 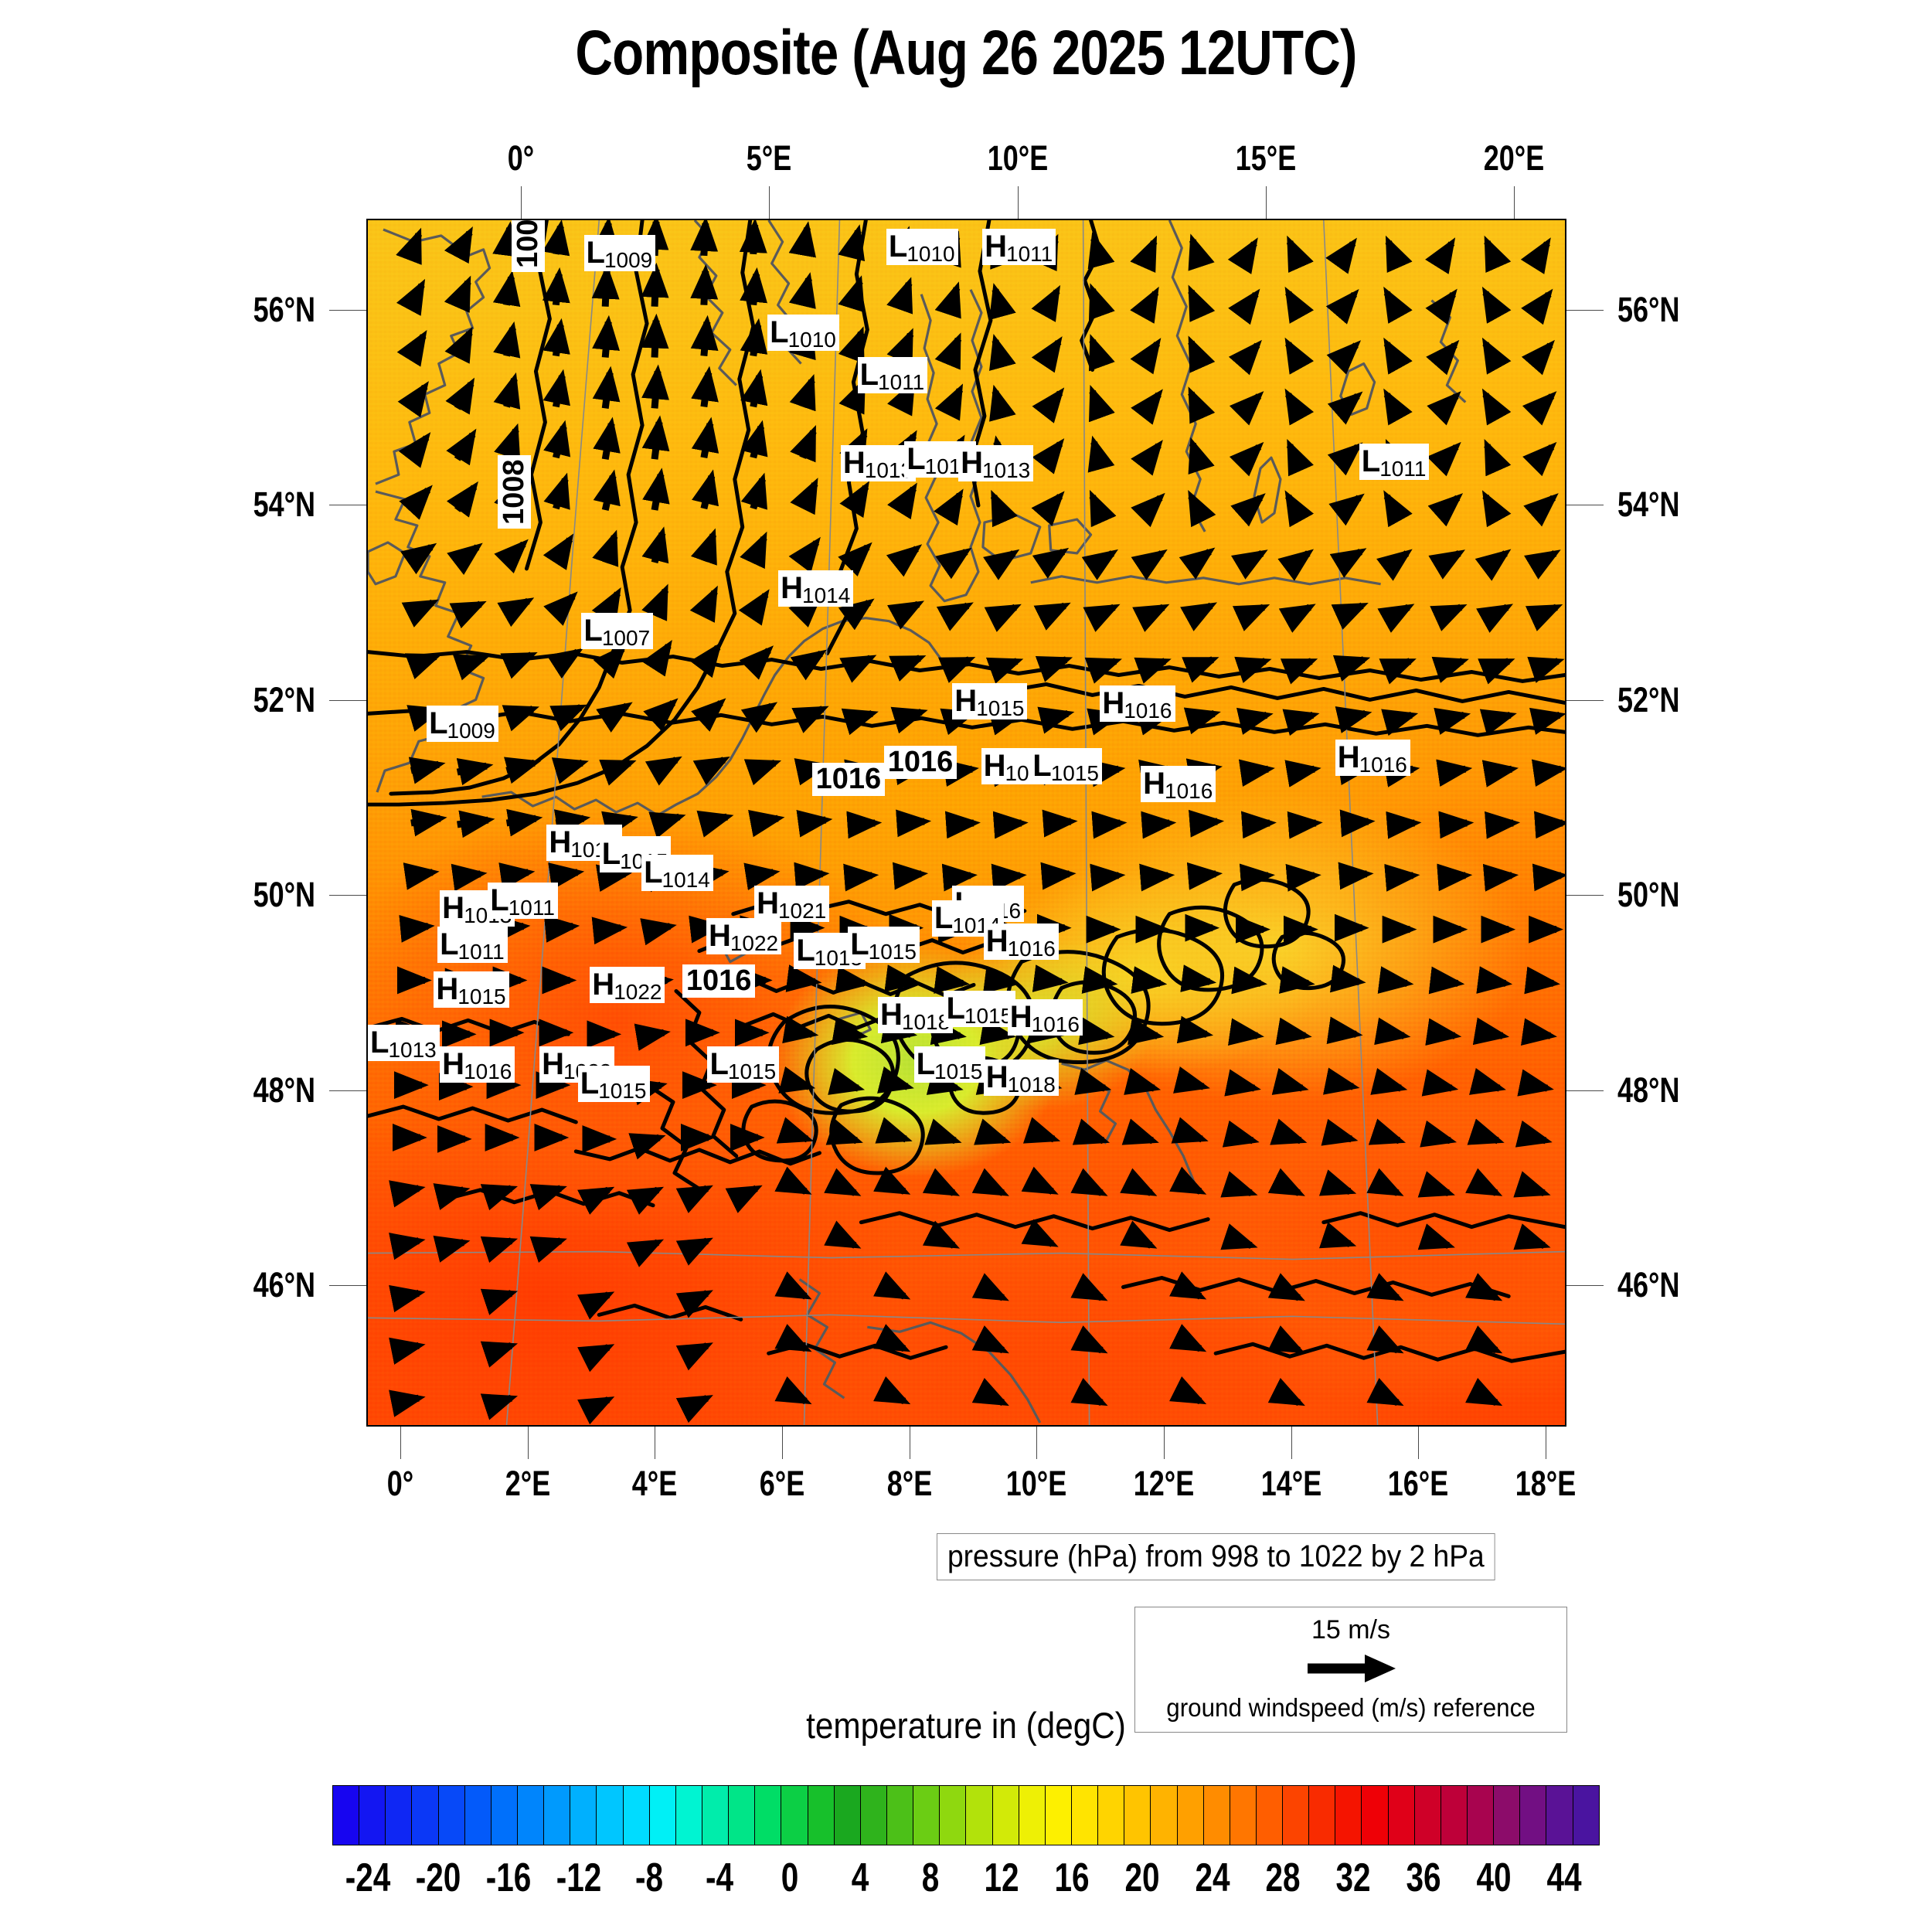 I want to click on colorbar, so click(x=966, y=1815).